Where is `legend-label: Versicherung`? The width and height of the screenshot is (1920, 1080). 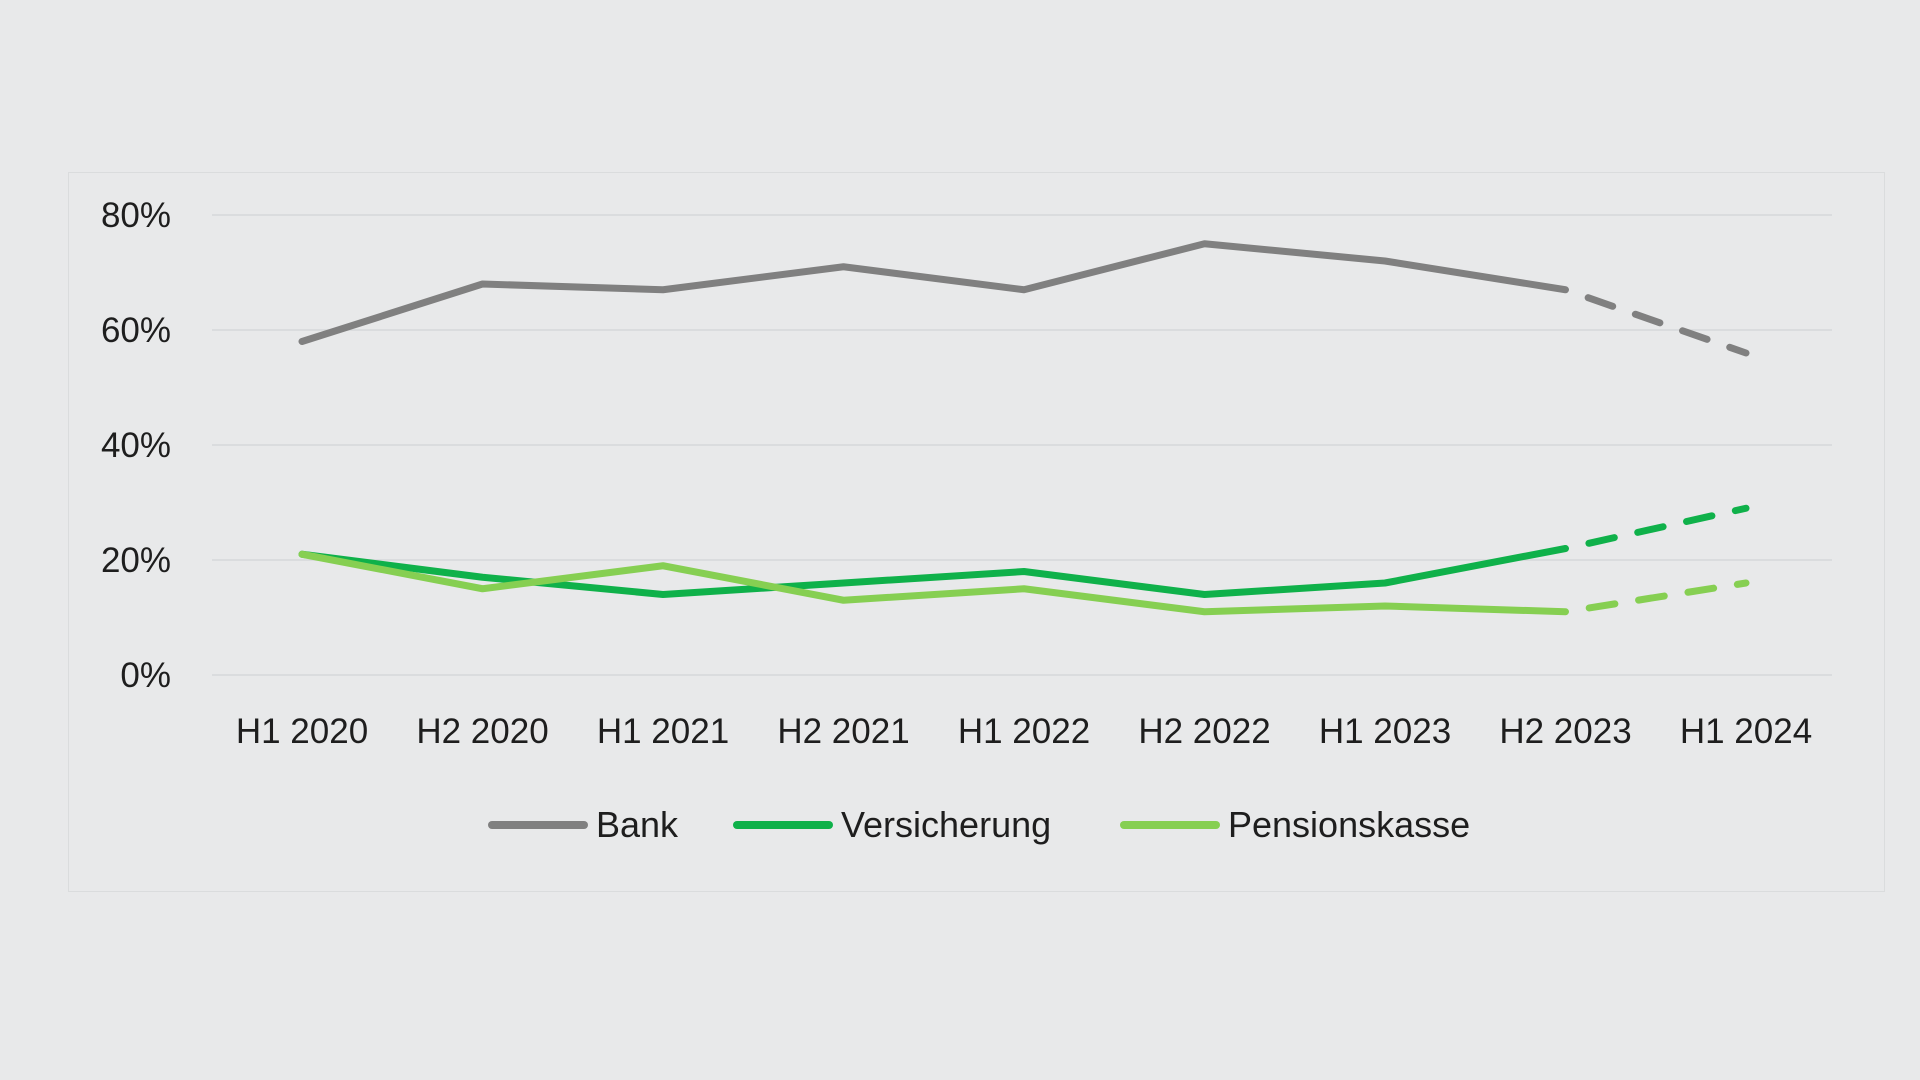
legend-label: Versicherung is located at coordinates (946, 824).